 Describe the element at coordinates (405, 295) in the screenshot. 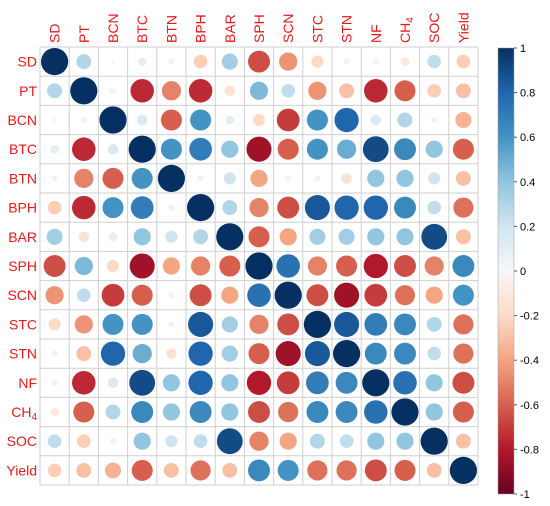

I see `correlation-circle-SCN-CH4` at that location.